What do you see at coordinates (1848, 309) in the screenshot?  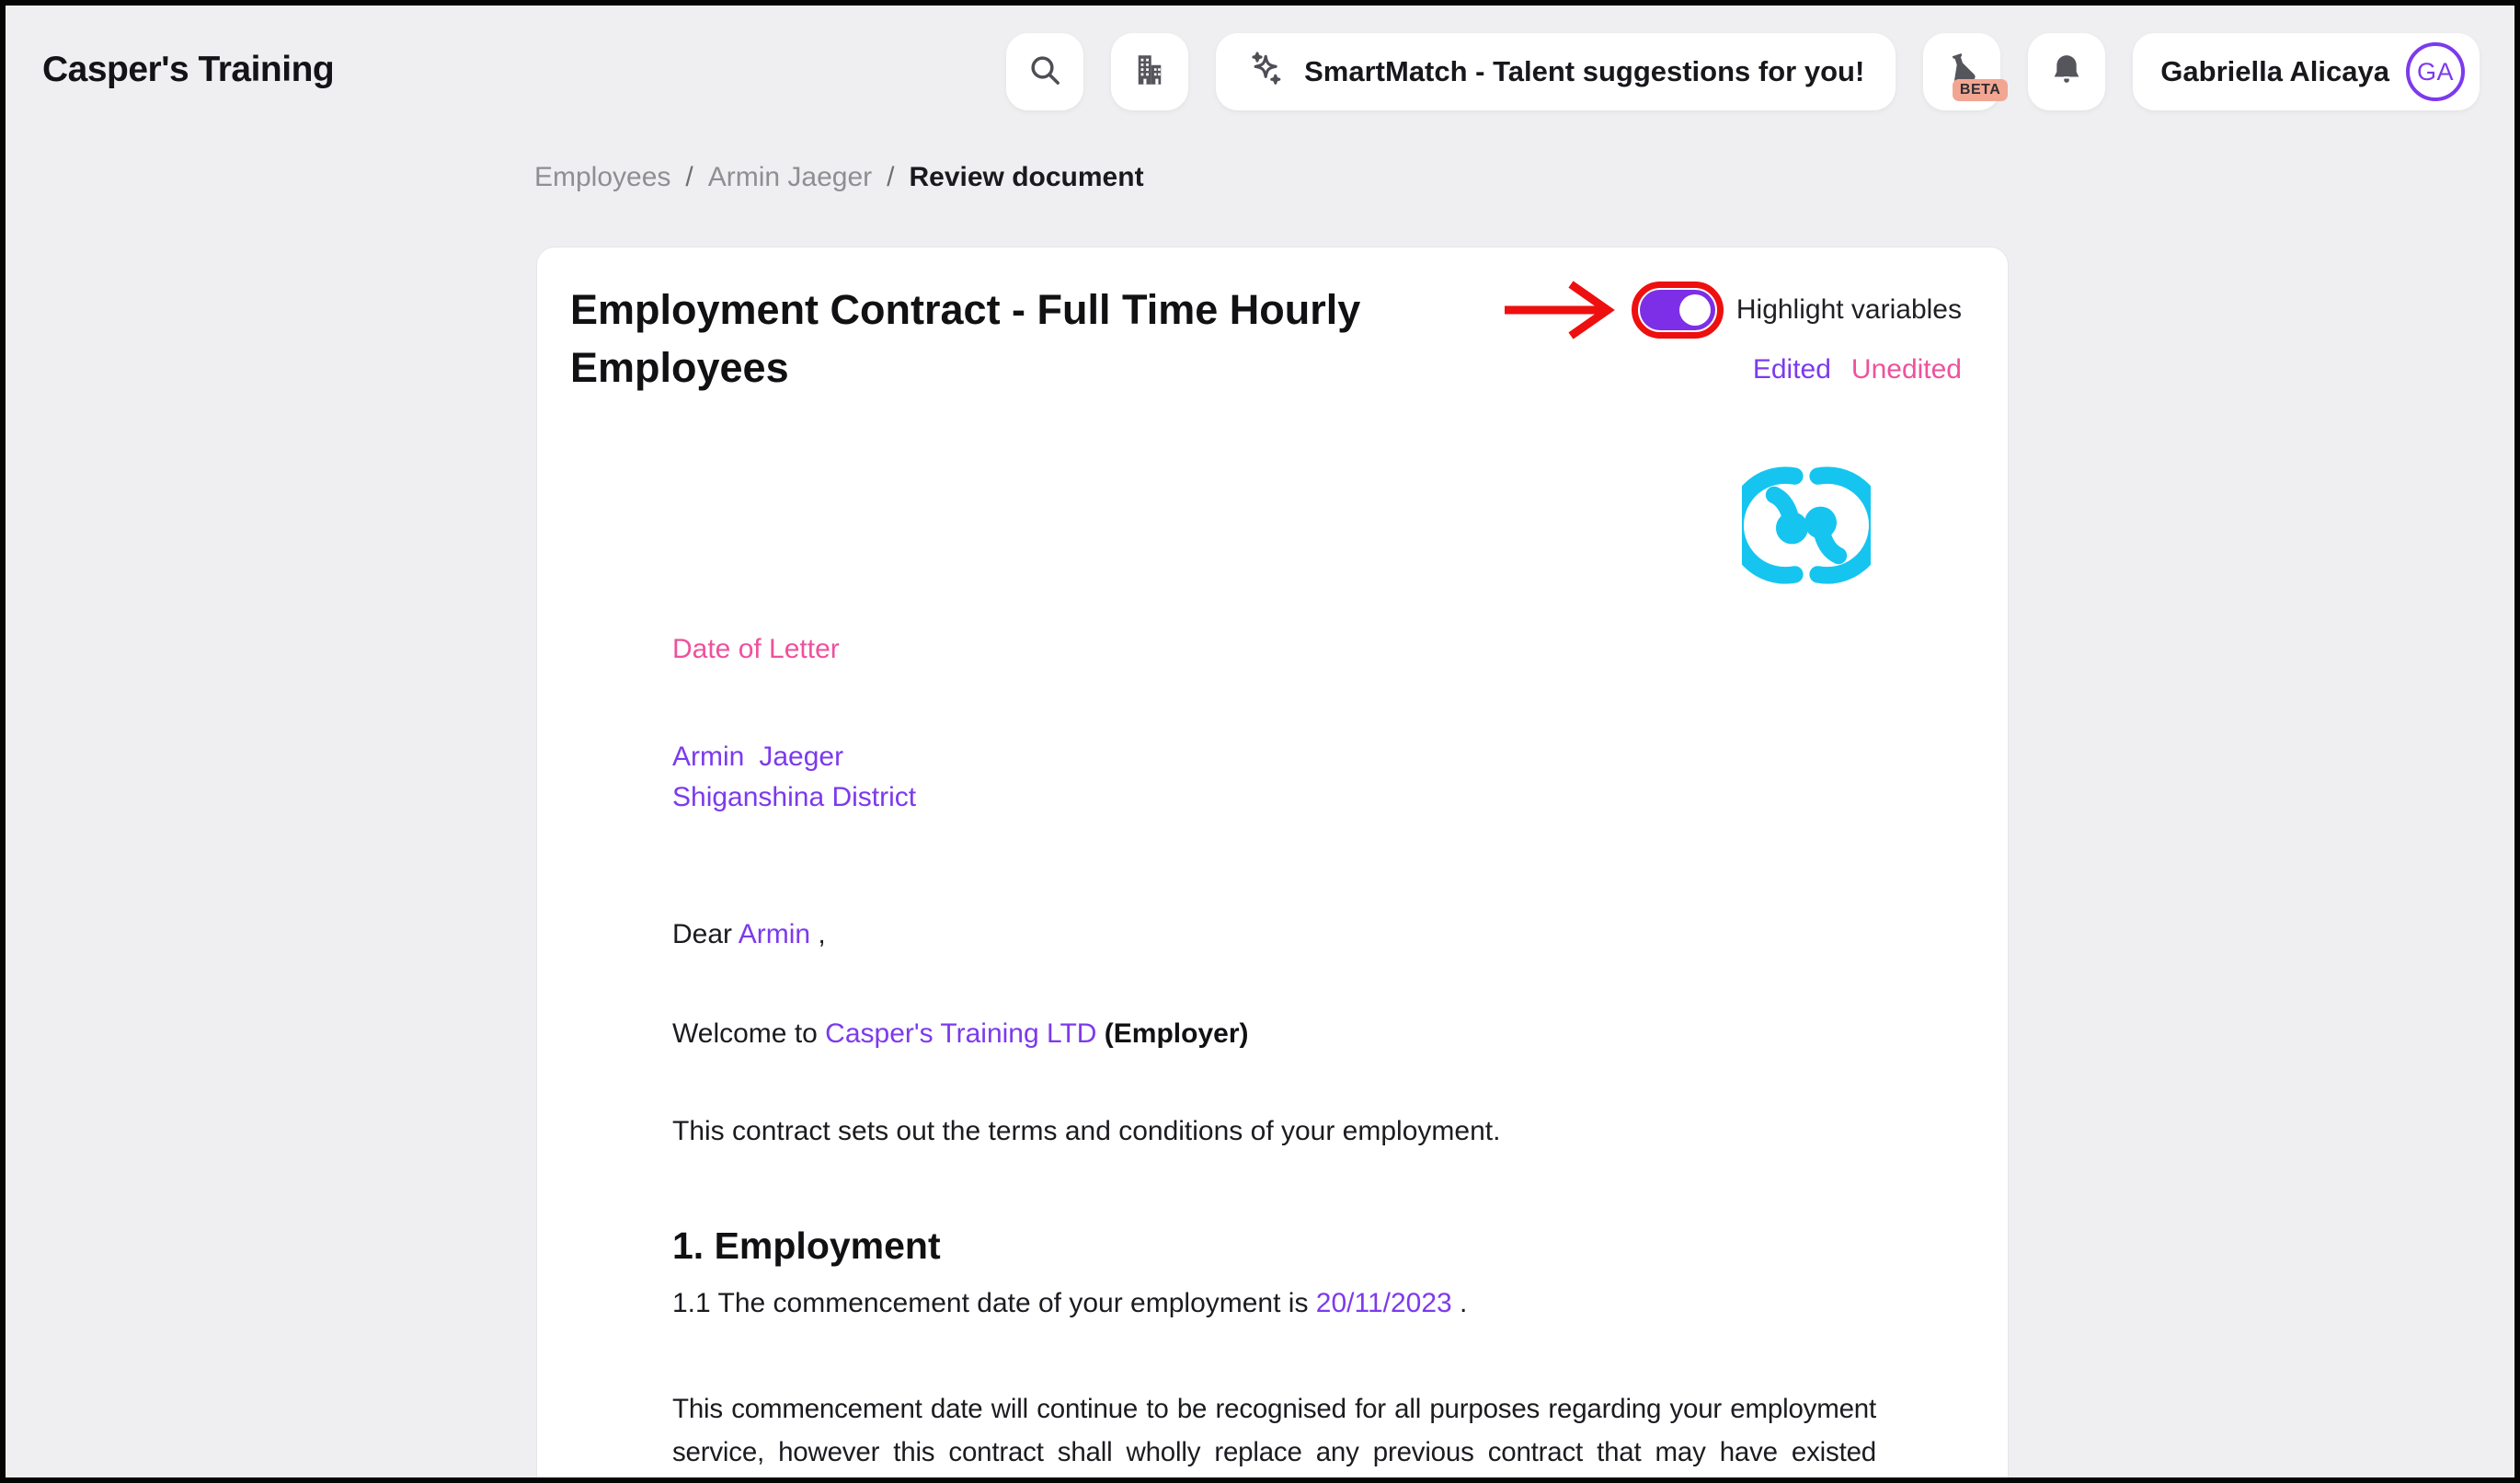 I see `highlight-variables-label: Highlight variables` at bounding box center [1848, 309].